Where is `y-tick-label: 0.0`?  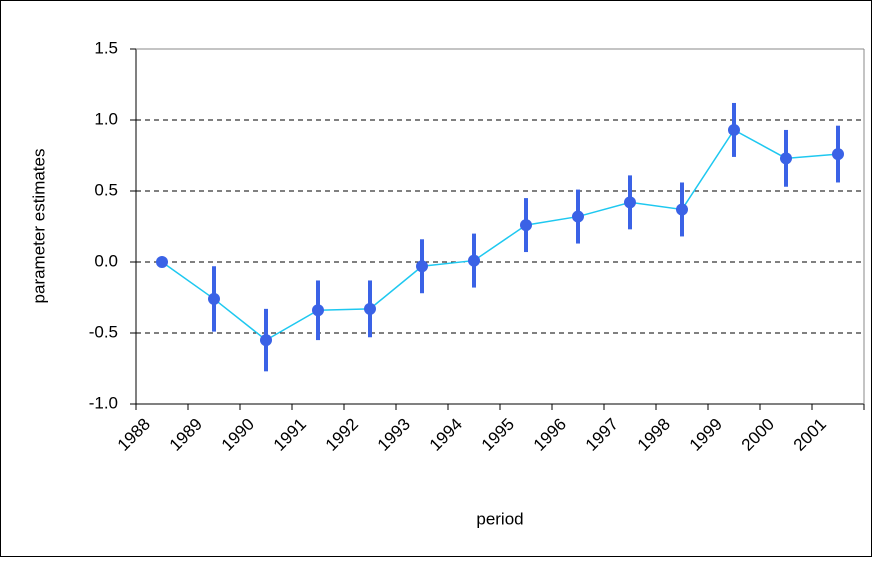
y-tick-label: 0.0 is located at coordinates (106, 260).